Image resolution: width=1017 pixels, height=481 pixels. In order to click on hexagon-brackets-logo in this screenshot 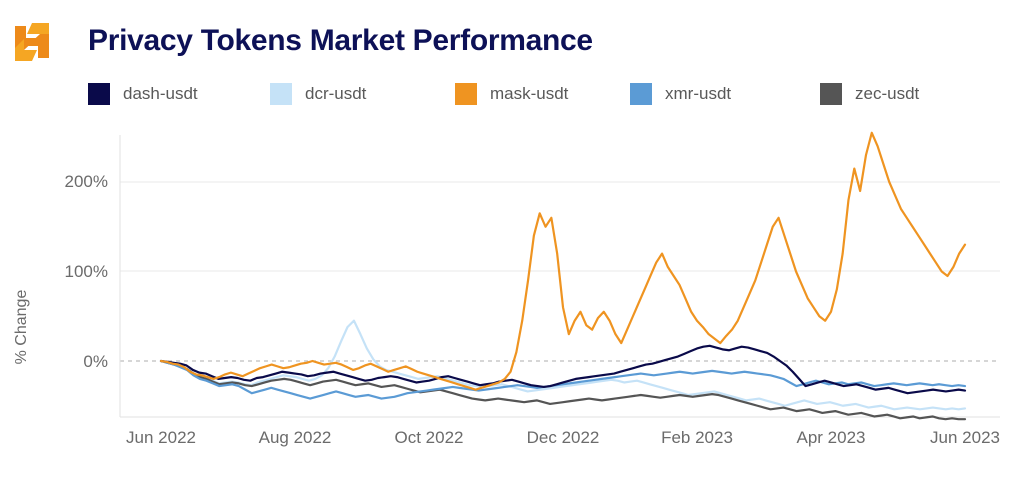, I will do `click(32, 42)`.